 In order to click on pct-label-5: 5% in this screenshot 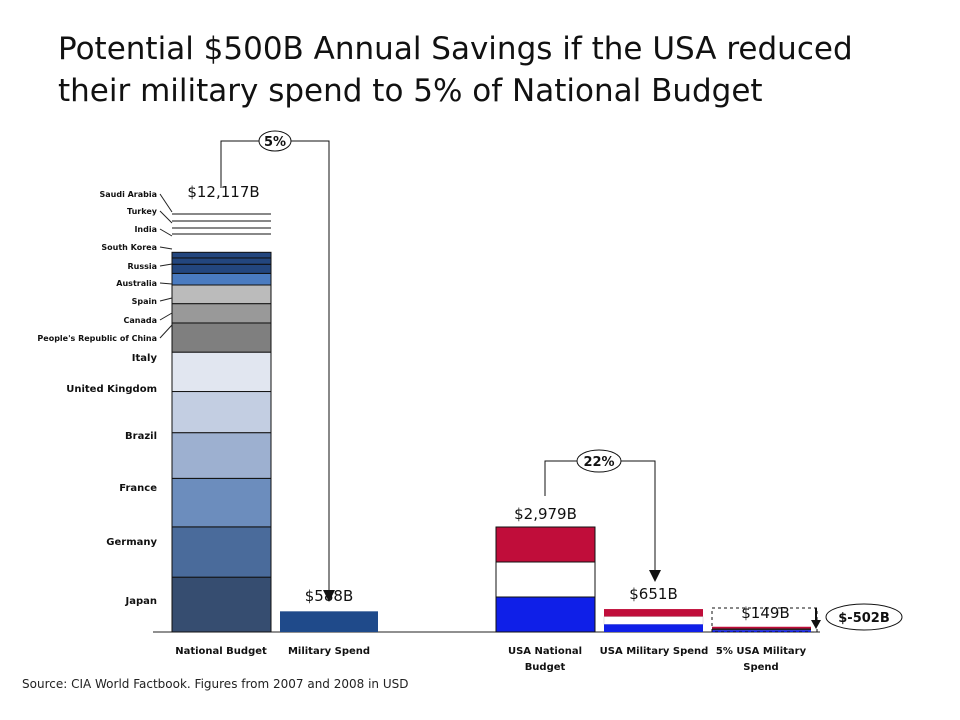, I will do `click(275, 142)`.